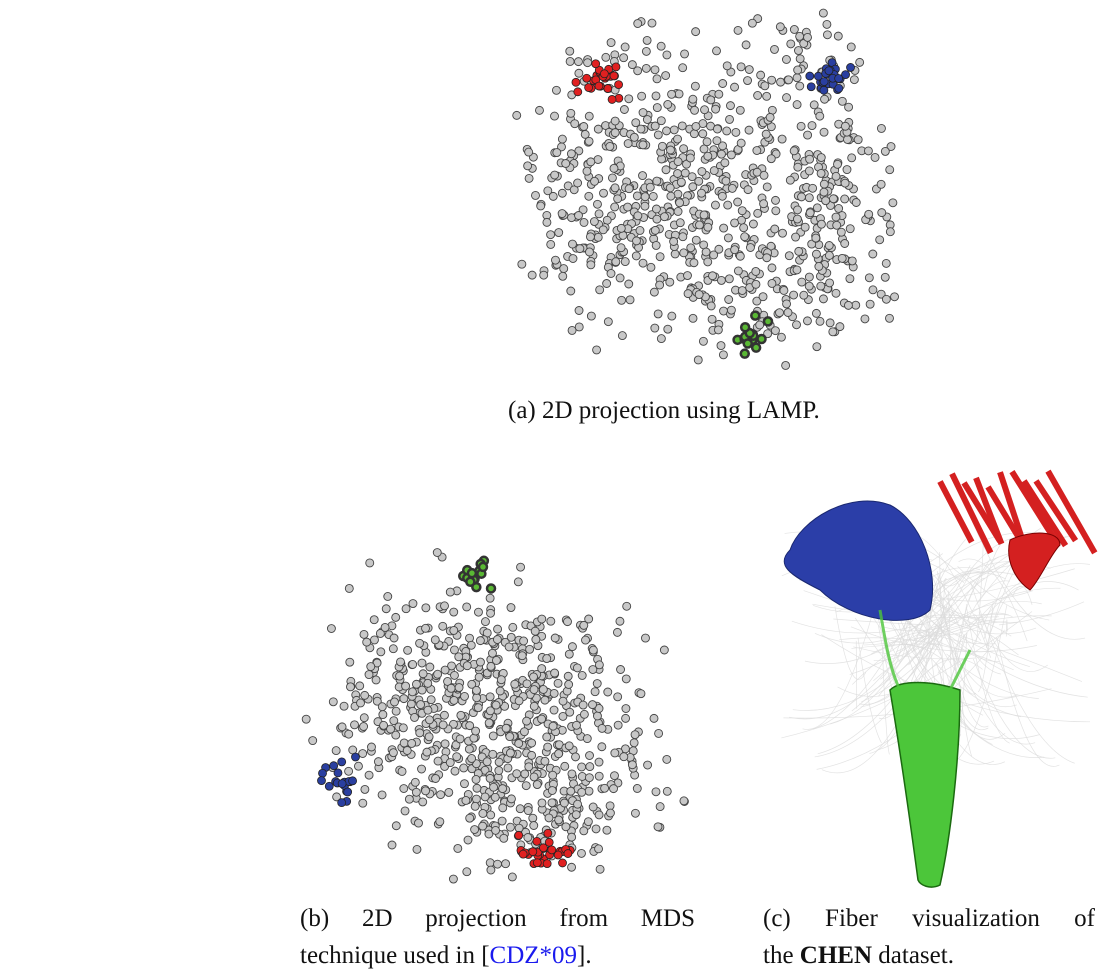 Image resolution: width=1111 pixels, height=974 pixels. Describe the element at coordinates (495, 710) in the screenshot. I see `scatter-plot-b` at that location.